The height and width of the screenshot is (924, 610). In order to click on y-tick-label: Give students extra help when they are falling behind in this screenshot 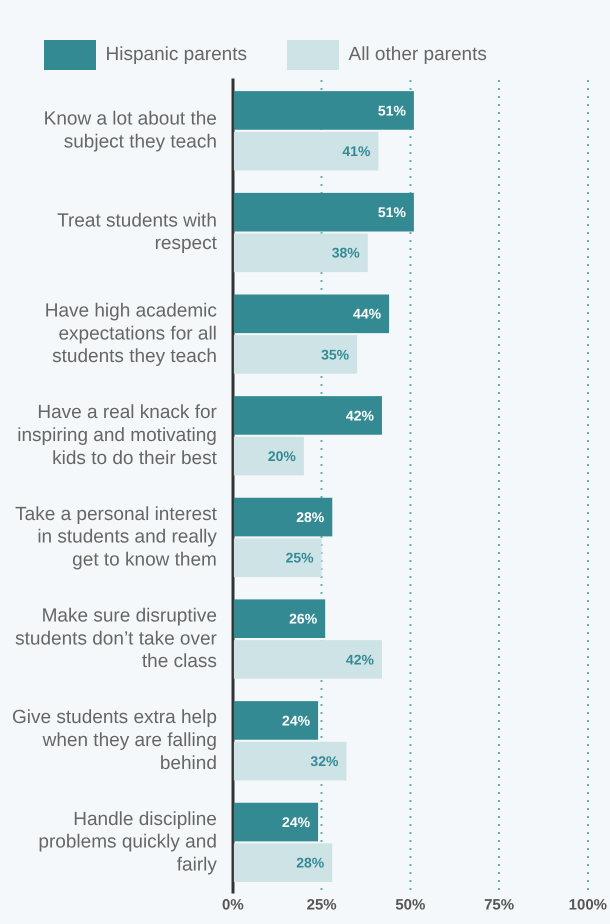, I will do `click(114, 740)`.